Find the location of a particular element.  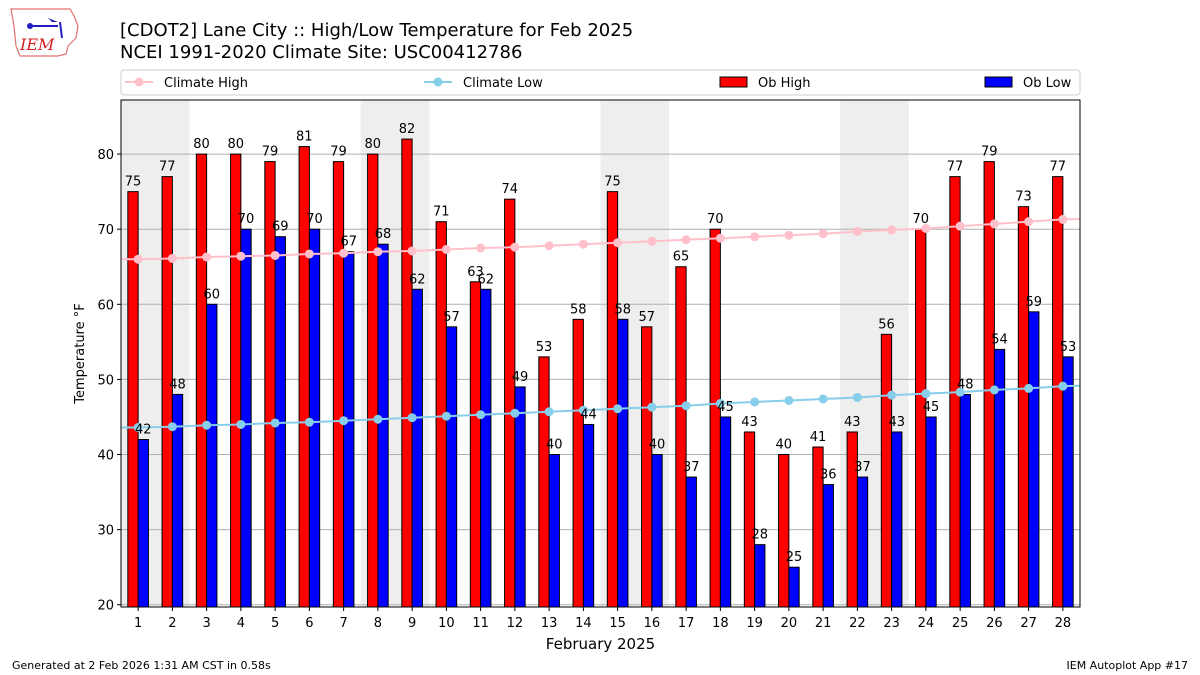

x-tick-label: 13 is located at coordinates (549, 623).